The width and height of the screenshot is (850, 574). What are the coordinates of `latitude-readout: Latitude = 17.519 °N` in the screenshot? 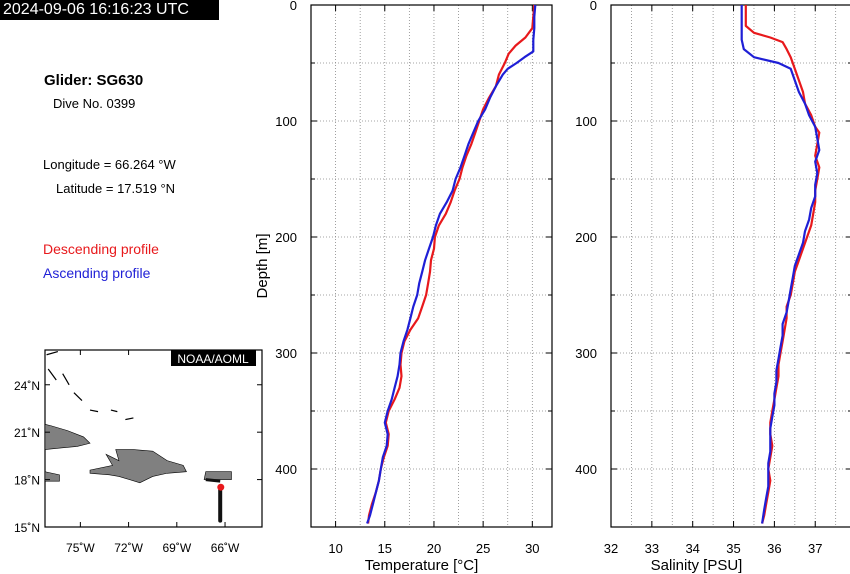 It's located at (116, 188).